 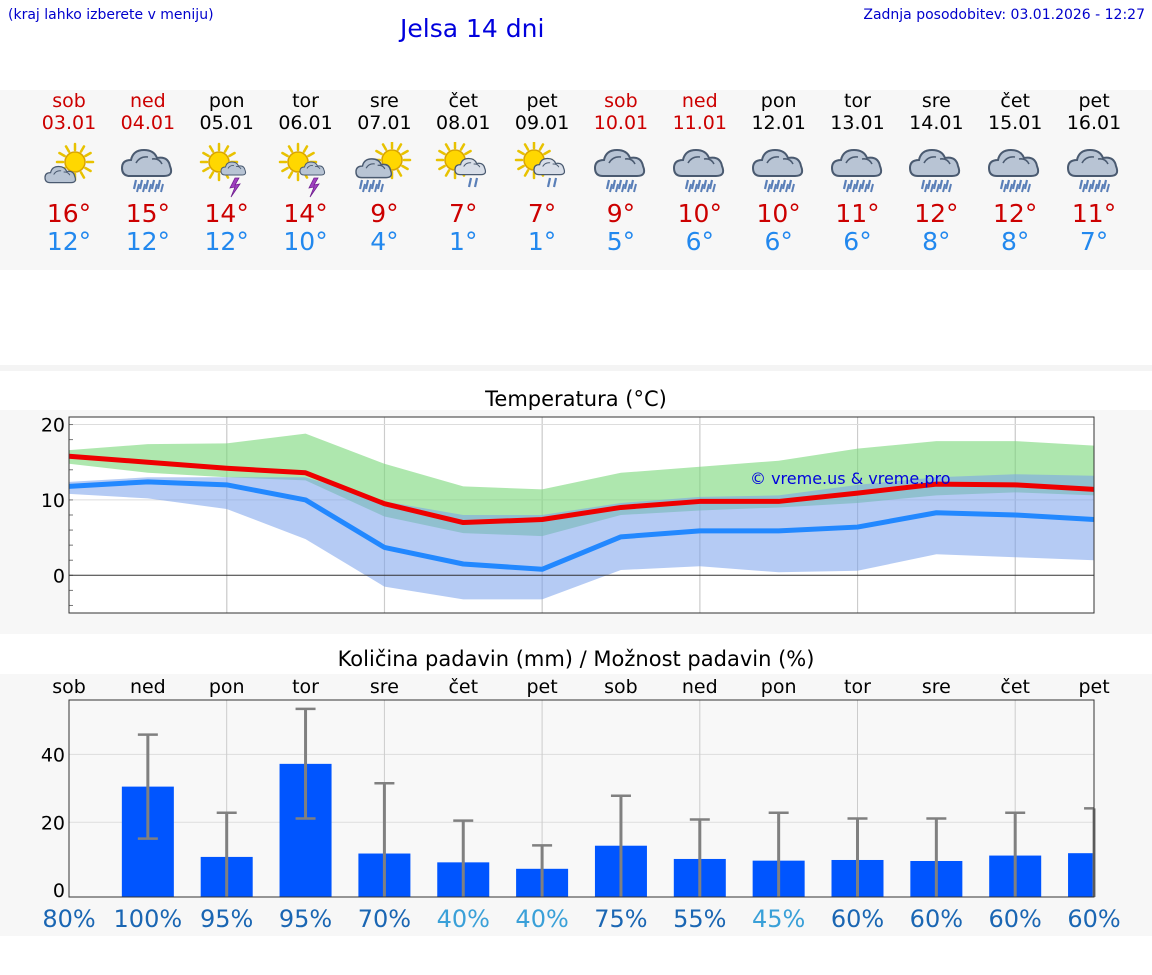 What do you see at coordinates (463, 123) in the screenshot?
I see `day-date: 08.01` at bounding box center [463, 123].